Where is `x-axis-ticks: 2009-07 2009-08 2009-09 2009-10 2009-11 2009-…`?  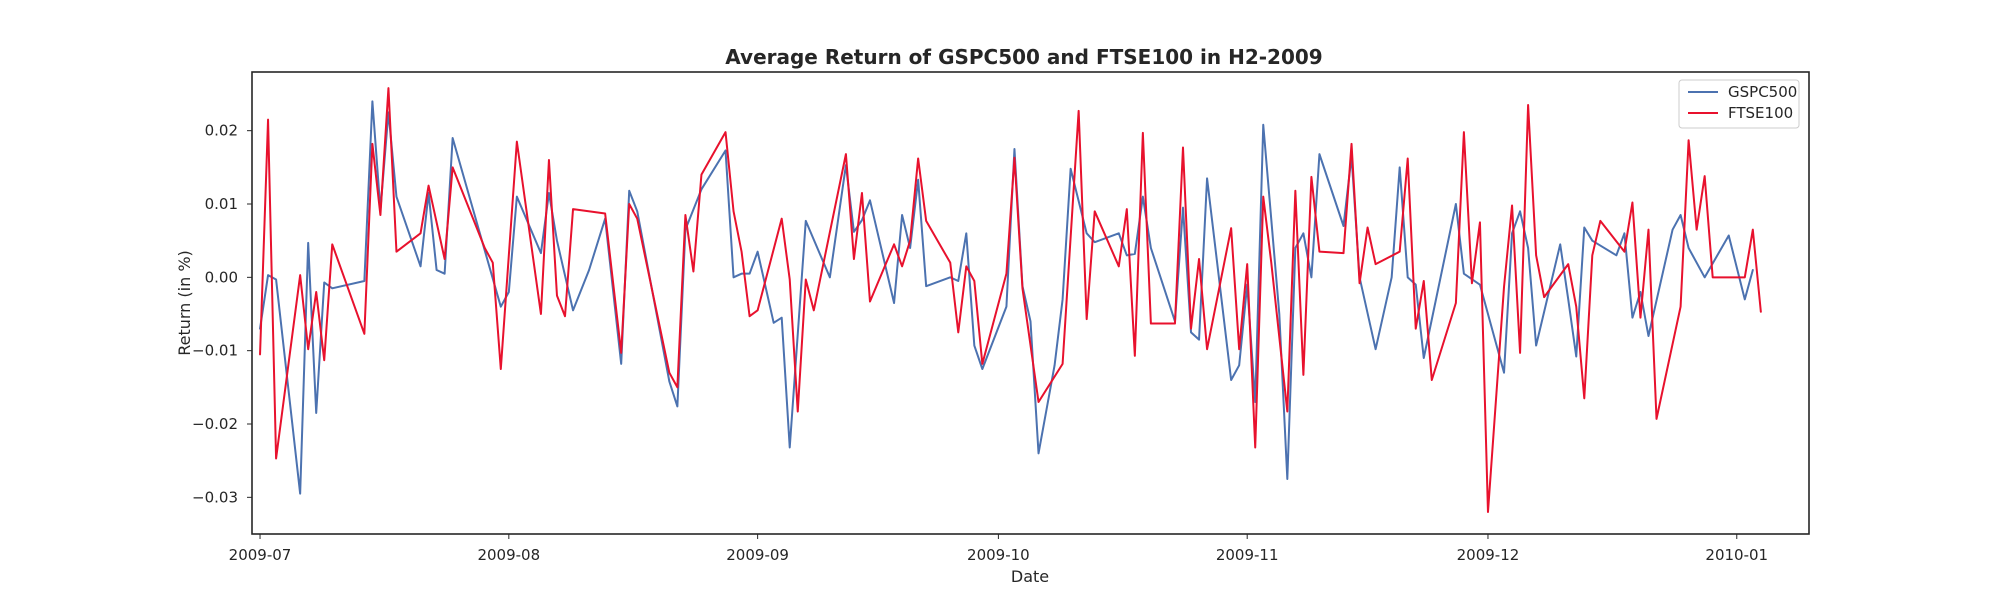 x-axis-ticks: 2009-07 2009-08 2009-09 2009-10 2009-11 2009-… is located at coordinates (998, 549).